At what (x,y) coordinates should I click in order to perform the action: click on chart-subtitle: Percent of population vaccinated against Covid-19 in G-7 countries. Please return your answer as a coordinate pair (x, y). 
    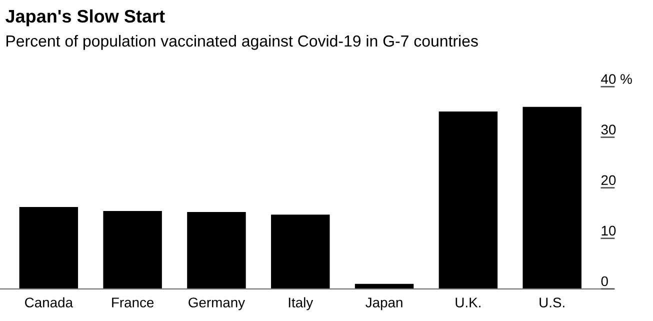
    Looking at the image, I should click on (242, 42).